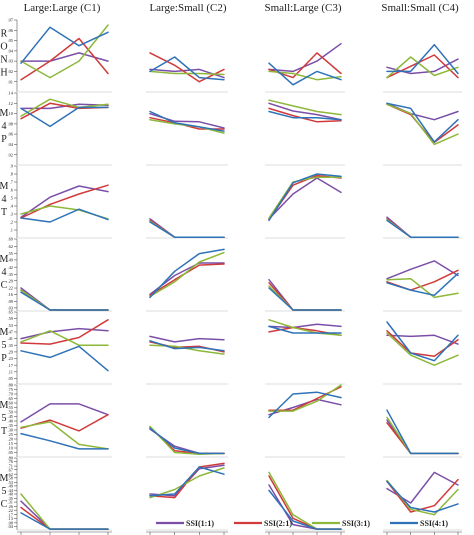  Describe the element at coordinates (187, 360) in the screenshot. I see `panel-m5p-c2` at that location.